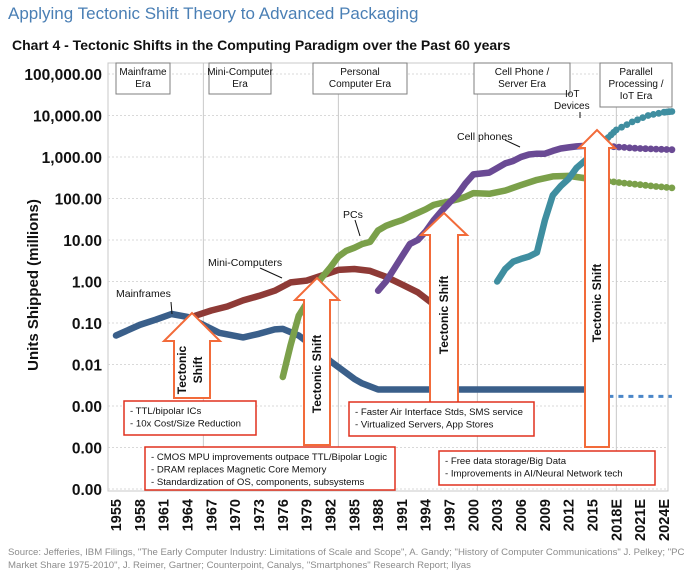 This screenshot has width=700, height=579. What do you see at coordinates (117, 515) in the screenshot?
I see `x-tick-label: 1955` at bounding box center [117, 515].